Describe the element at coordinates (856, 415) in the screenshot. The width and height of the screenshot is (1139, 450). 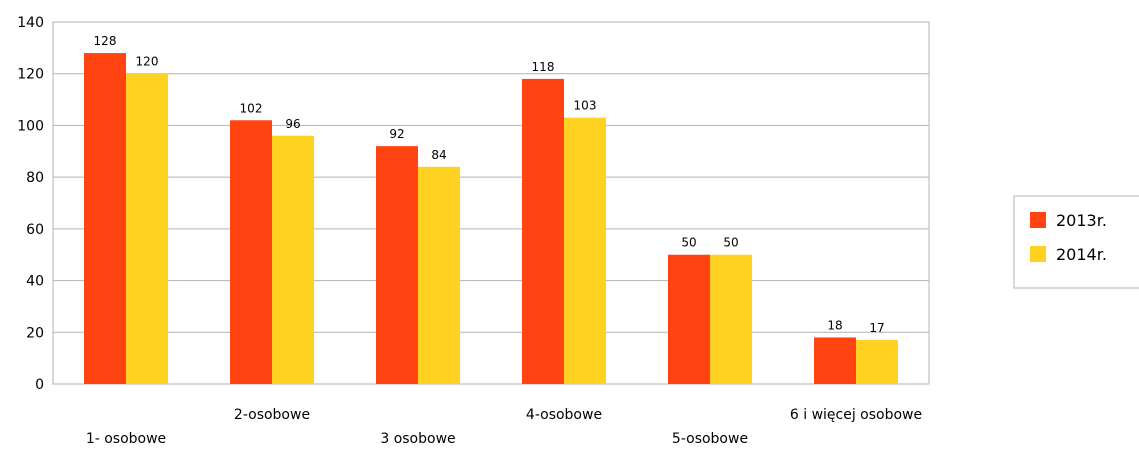
I see `category-label: 6 i więcej osobowe` at that location.